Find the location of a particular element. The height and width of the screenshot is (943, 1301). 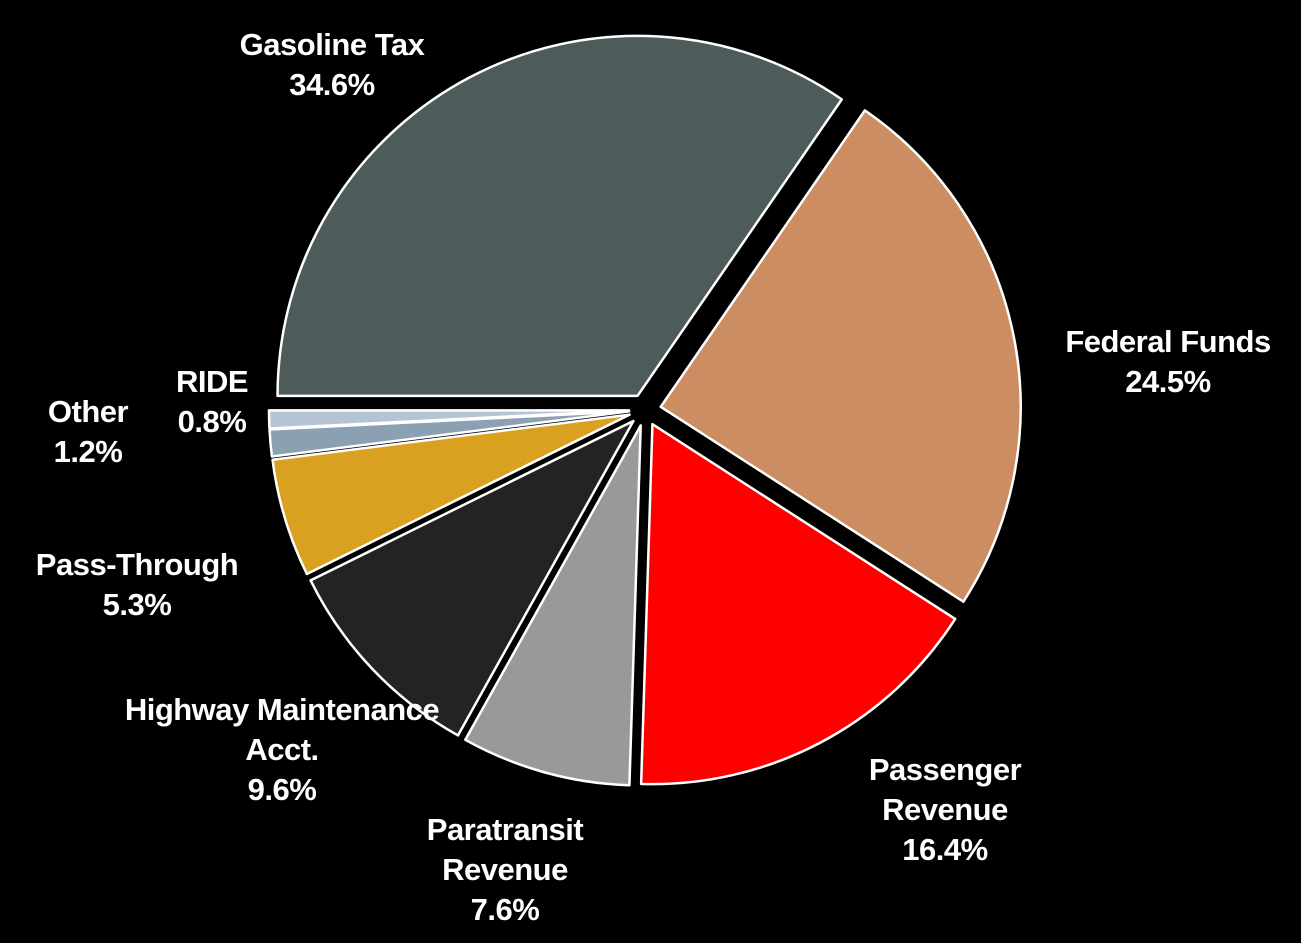

slice-label: Passenger Revenue 16.4% is located at coordinates (945, 810).